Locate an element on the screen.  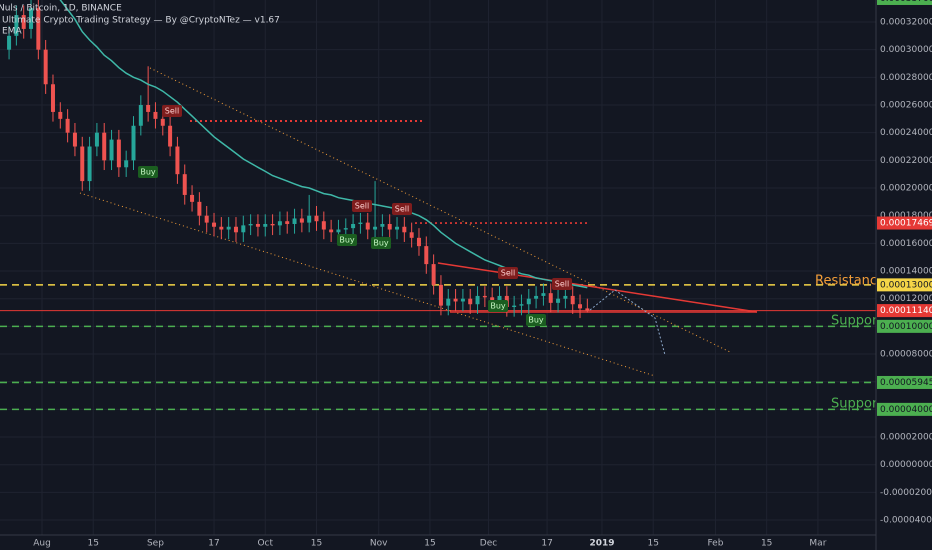
price-badge-label: 0.00005945 is located at coordinates (906, 383).